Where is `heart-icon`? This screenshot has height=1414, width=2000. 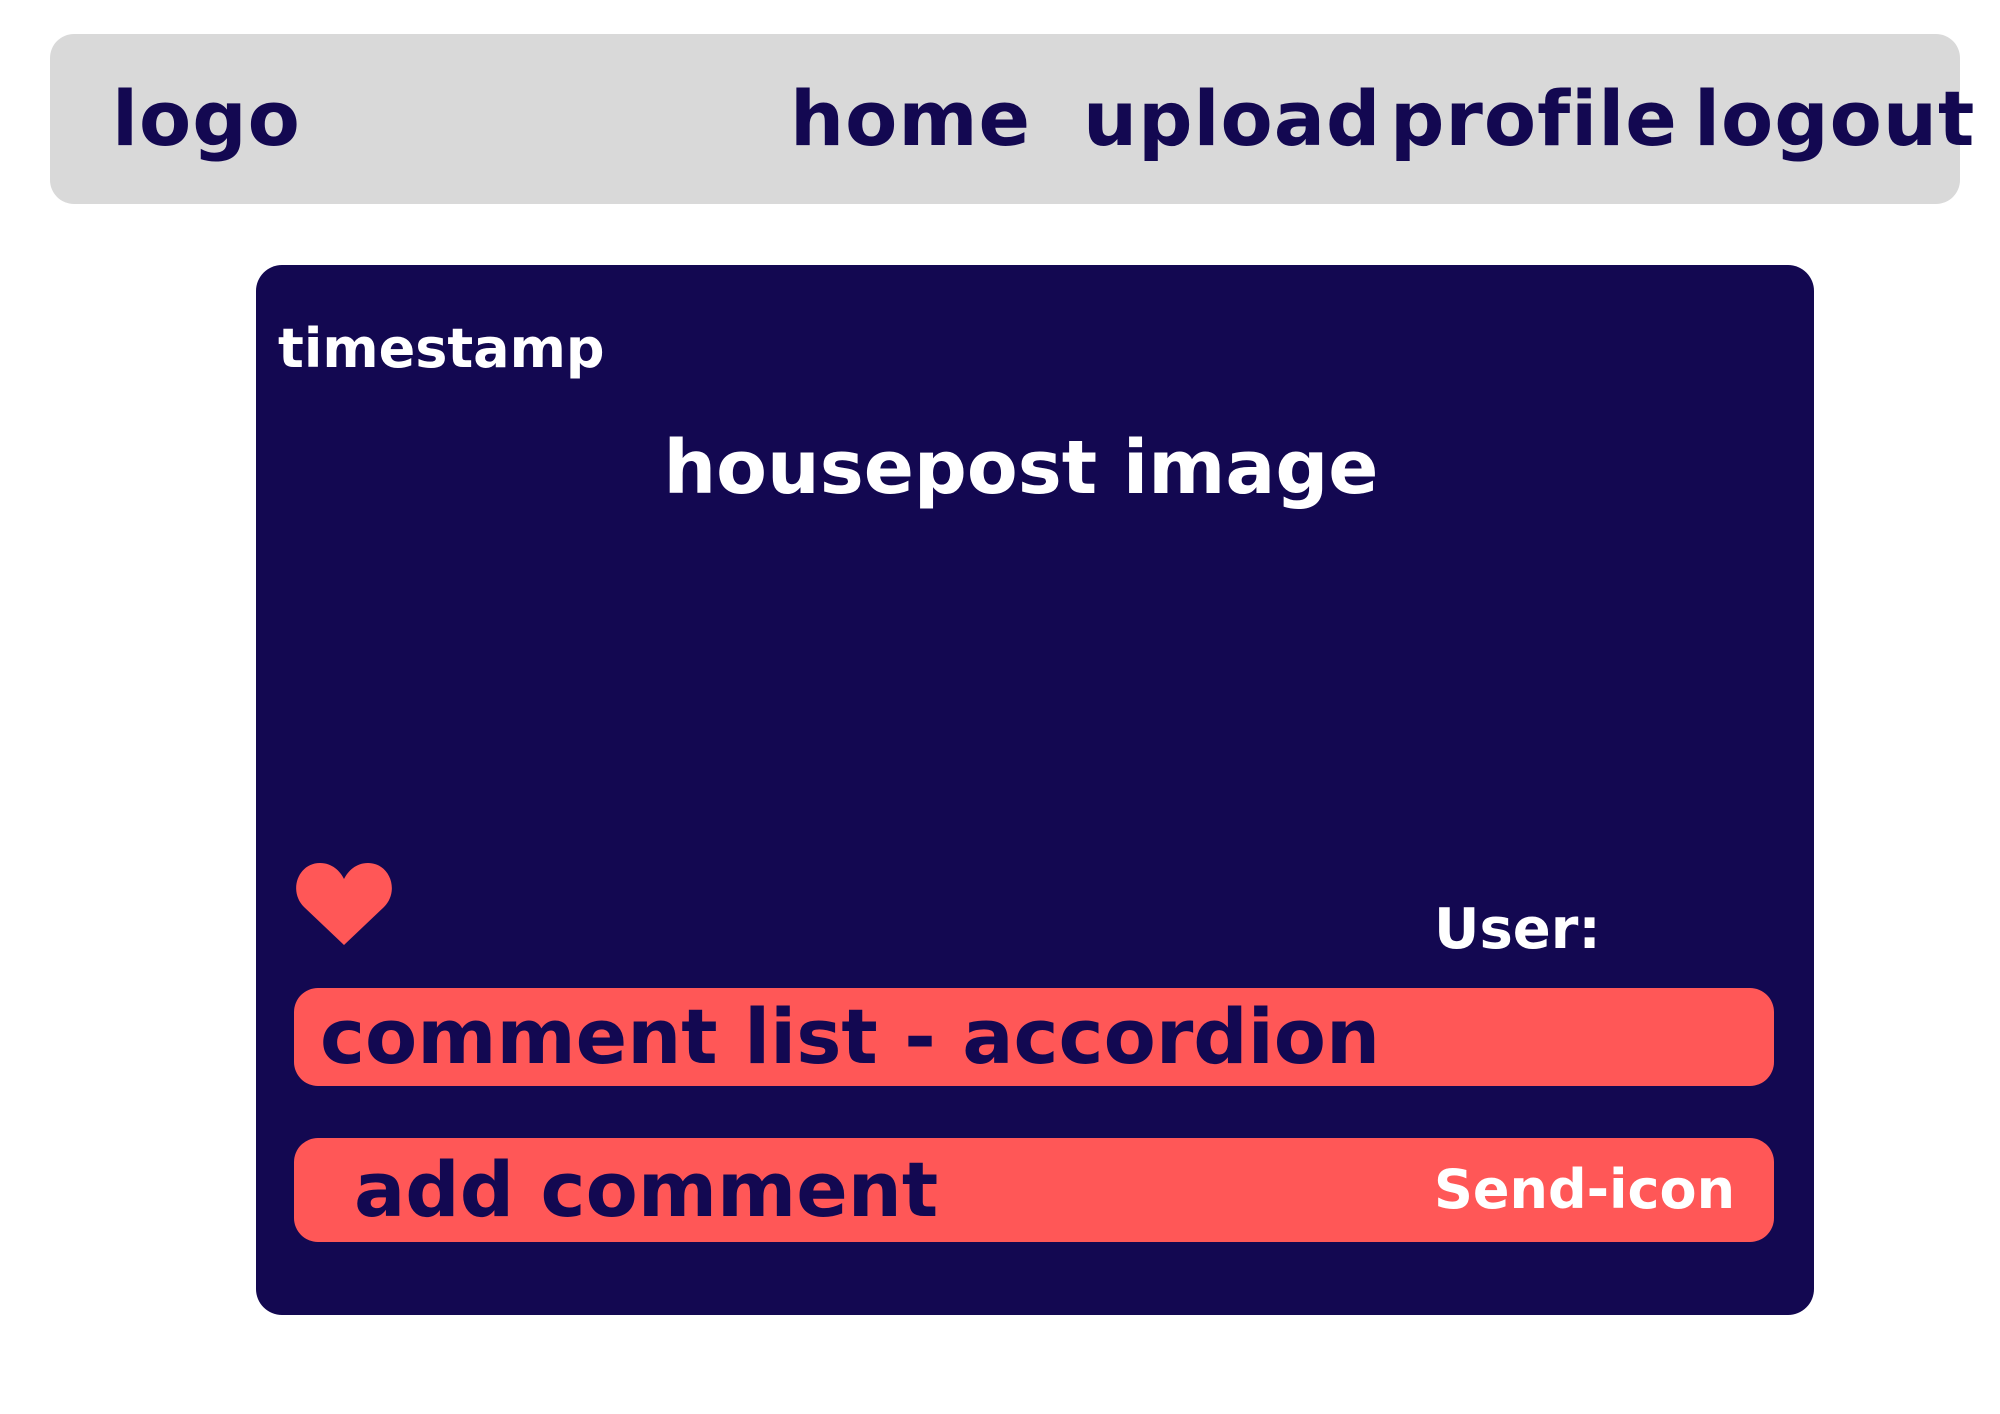 heart-icon is located at coordinates (344, 903).